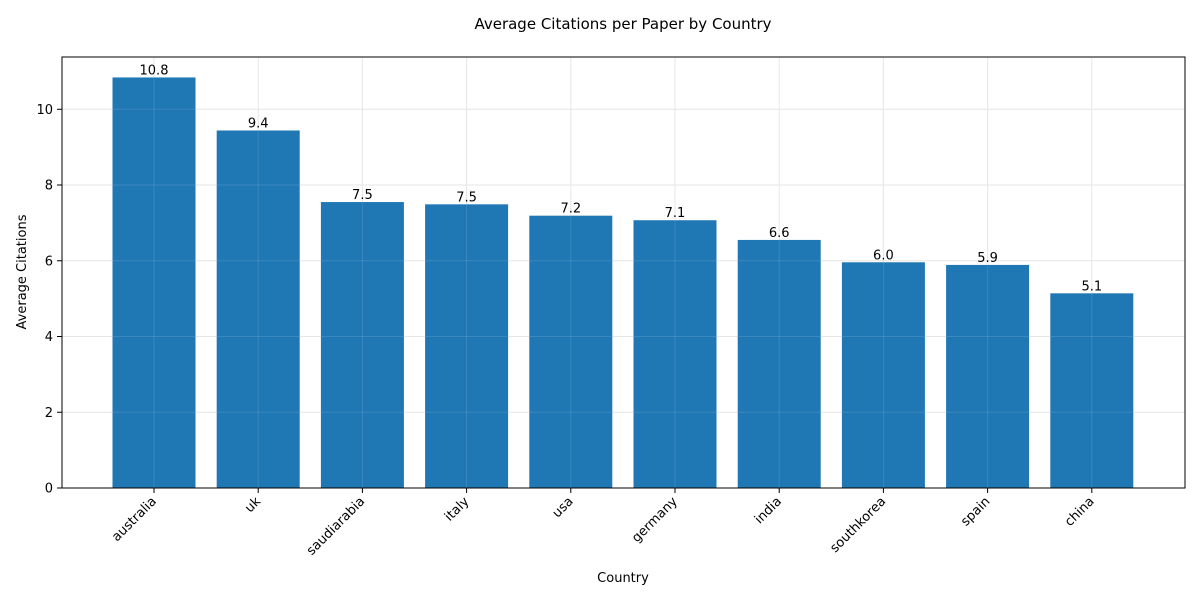  I want to click on data-label-china: 5.1, so click(1091, 286).